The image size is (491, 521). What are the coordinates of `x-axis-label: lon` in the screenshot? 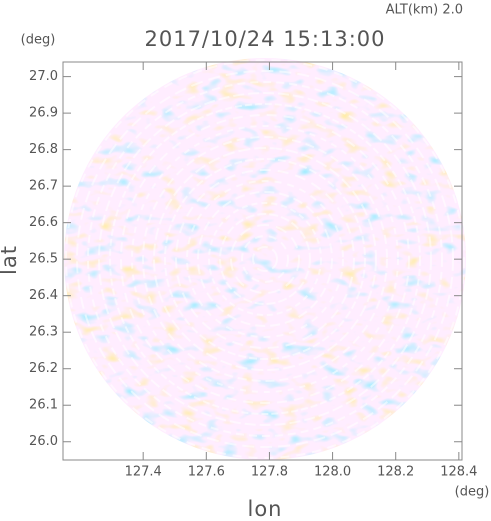 It's located at (265, 509).